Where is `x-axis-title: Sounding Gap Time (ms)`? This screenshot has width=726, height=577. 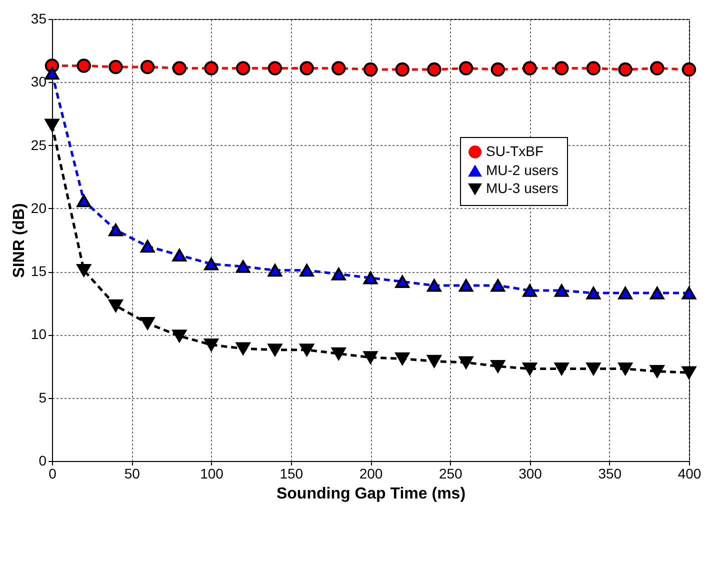
x-axis-title: Sounding Gap Time (ms) is located at coordinates (371, 494).